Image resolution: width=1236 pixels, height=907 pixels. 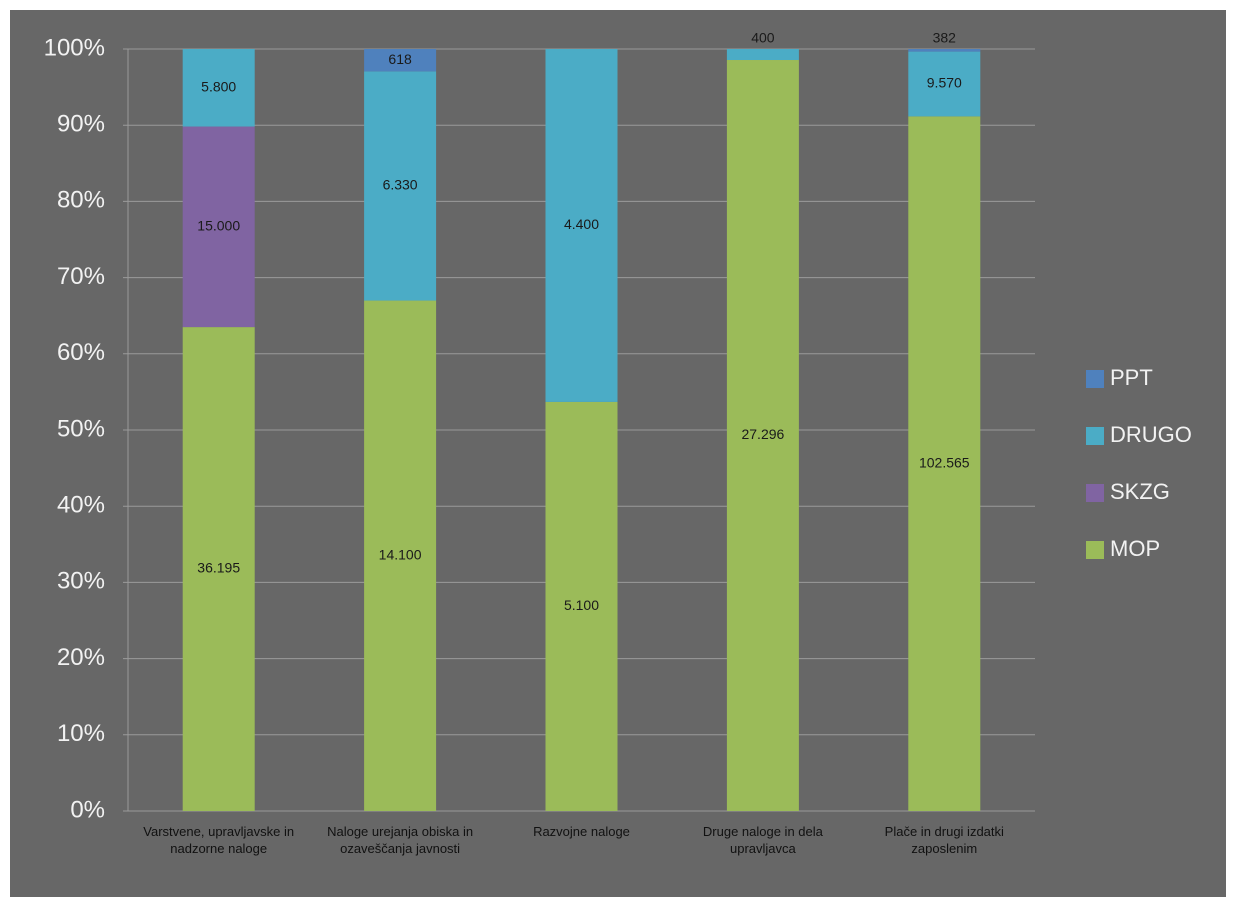 I want to click on value-label: 5.800, so click(x=218, y=86).